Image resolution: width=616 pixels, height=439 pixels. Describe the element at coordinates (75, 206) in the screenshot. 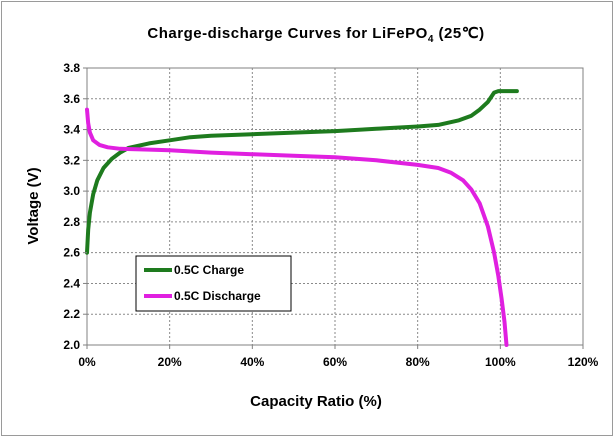

I see `y-tick-labels: 2.0 2.2 2.4 2.6 2.8 3.0 3.2 3.4 3.6 3.8` at that location.